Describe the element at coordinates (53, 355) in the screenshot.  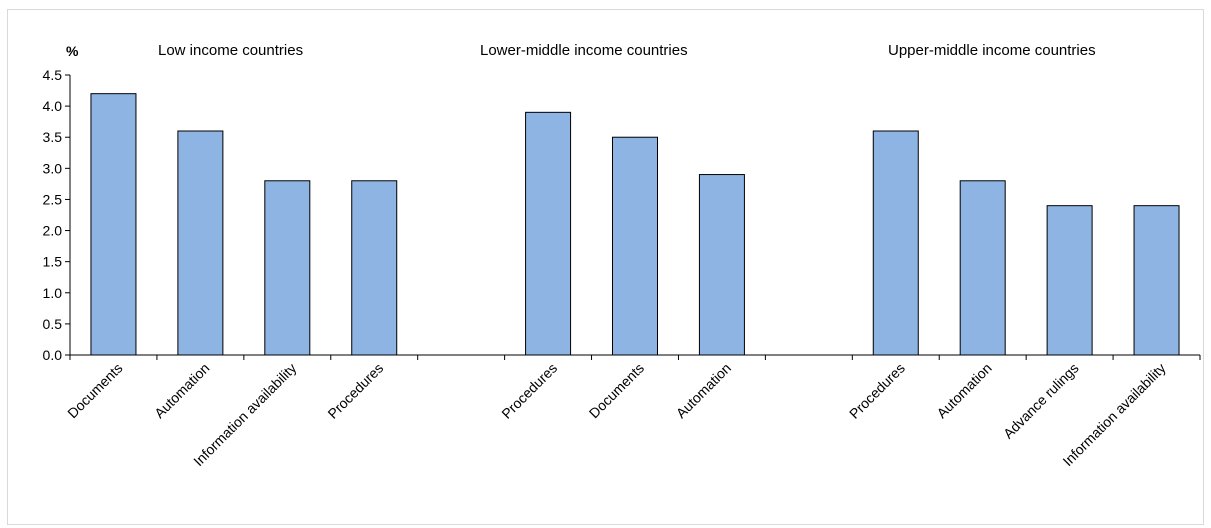
I see `y-tick-label: 0.0` at that location.